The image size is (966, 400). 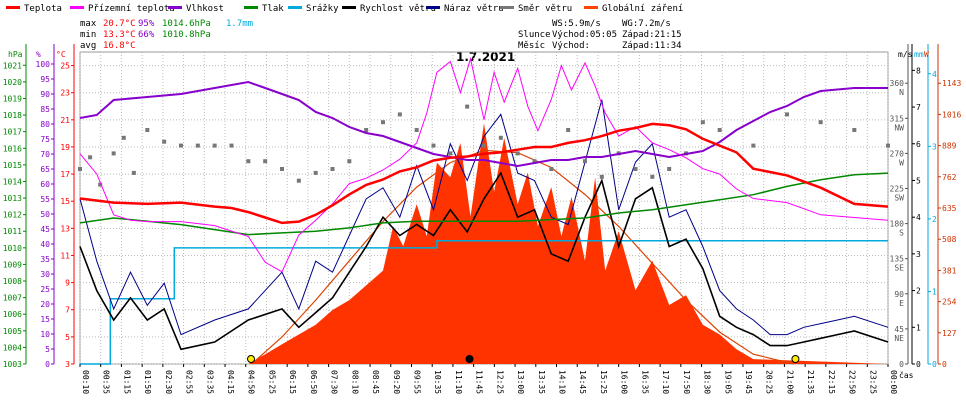 What do you see at coordinates (12, 181) in the screenshot?
I see `hpa-tick-label: 1014` at bounding box center [12, 181].